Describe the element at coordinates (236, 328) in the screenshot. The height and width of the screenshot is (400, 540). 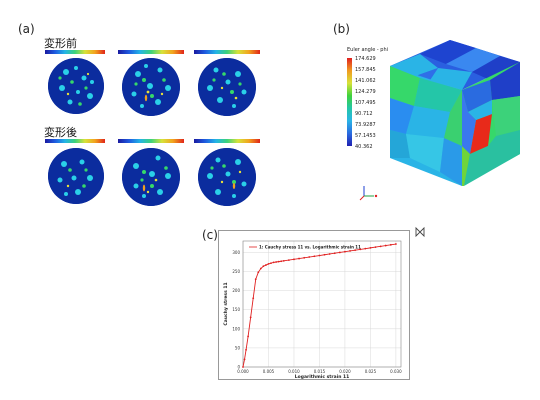
I see `y-tick-label: 100` at that location.